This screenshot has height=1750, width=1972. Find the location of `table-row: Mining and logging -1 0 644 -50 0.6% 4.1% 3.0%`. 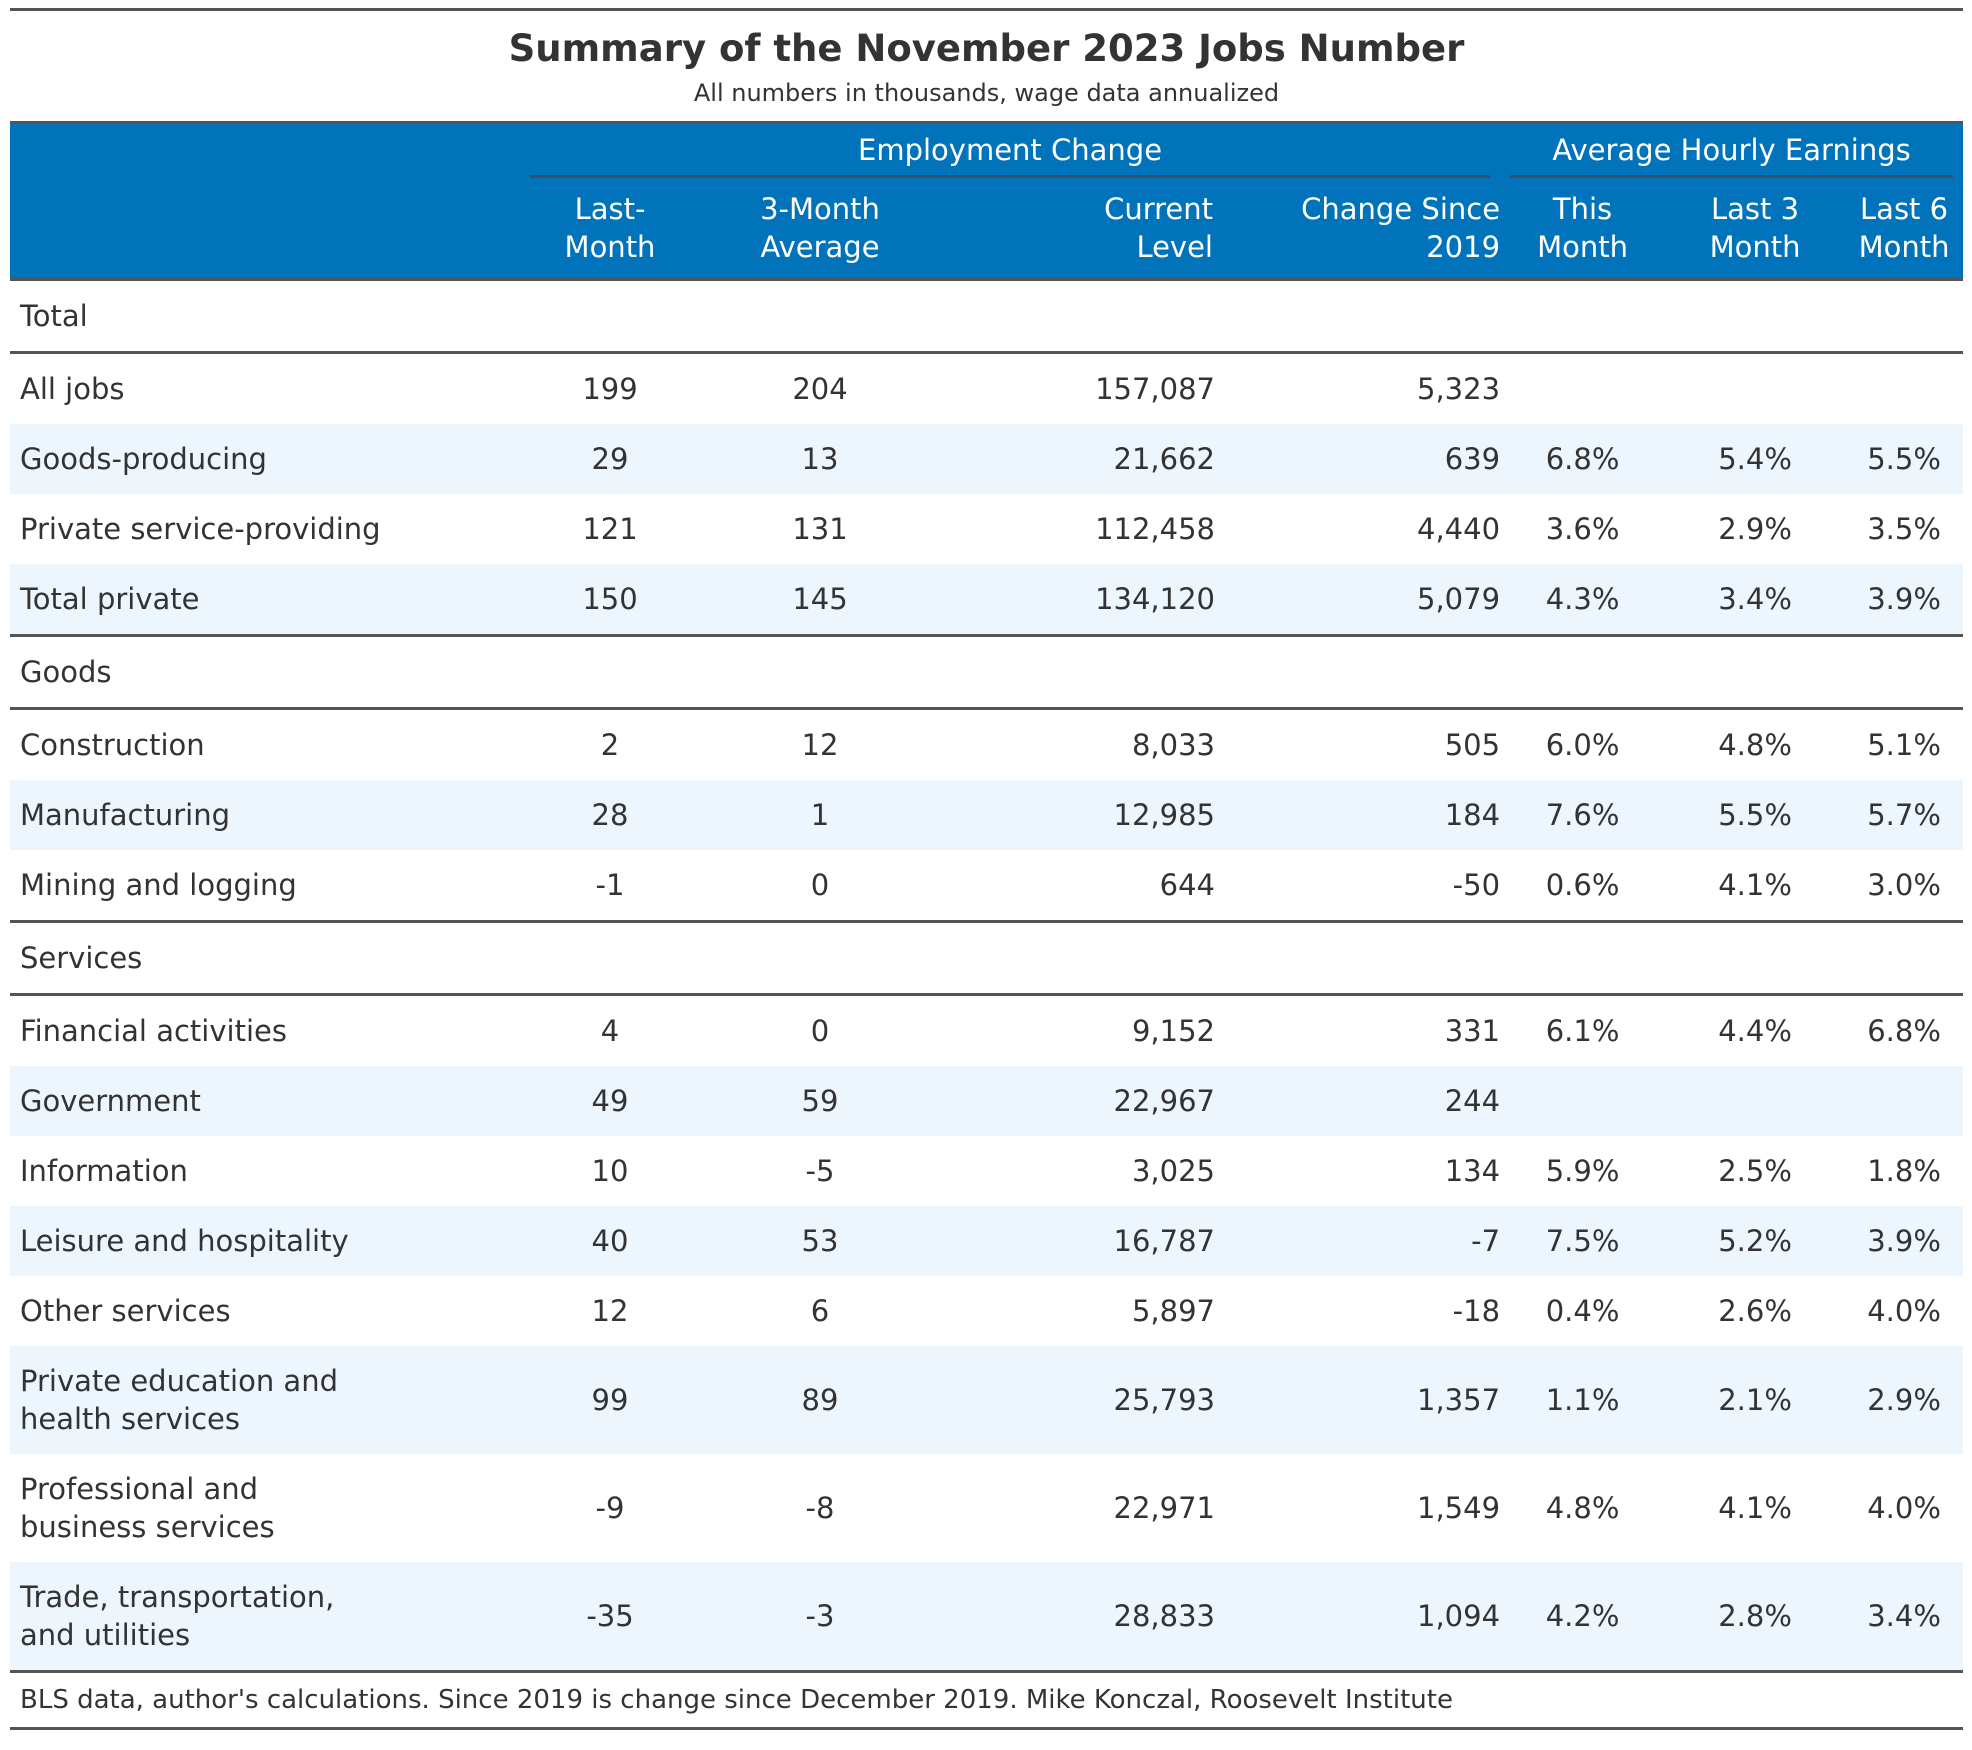

table-row: Mining and logging -1 0 644 -50 0.6% 4.1% 3.0% is located at coordinates (986, 886).